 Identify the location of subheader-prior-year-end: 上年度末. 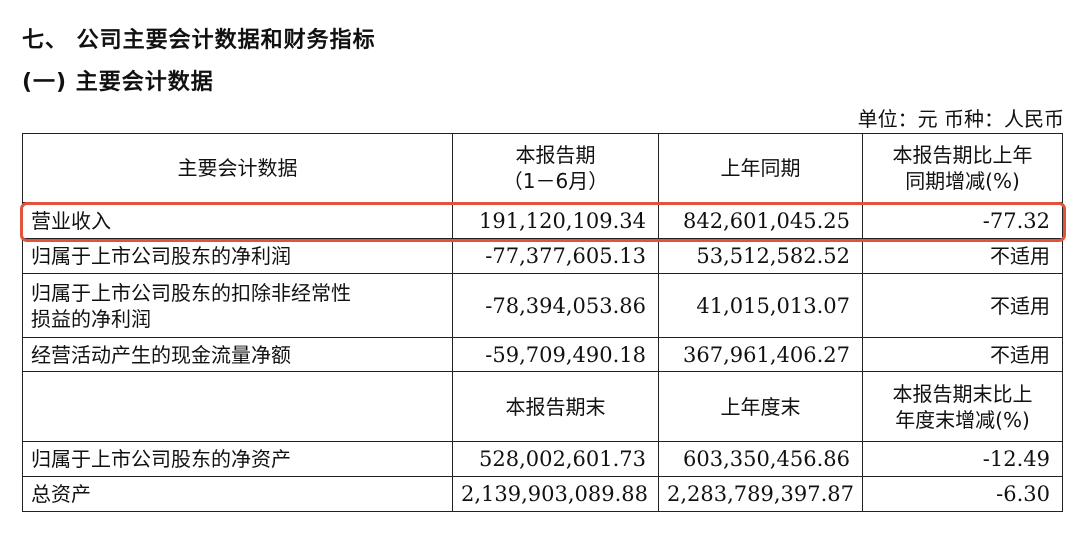
(760, 406).